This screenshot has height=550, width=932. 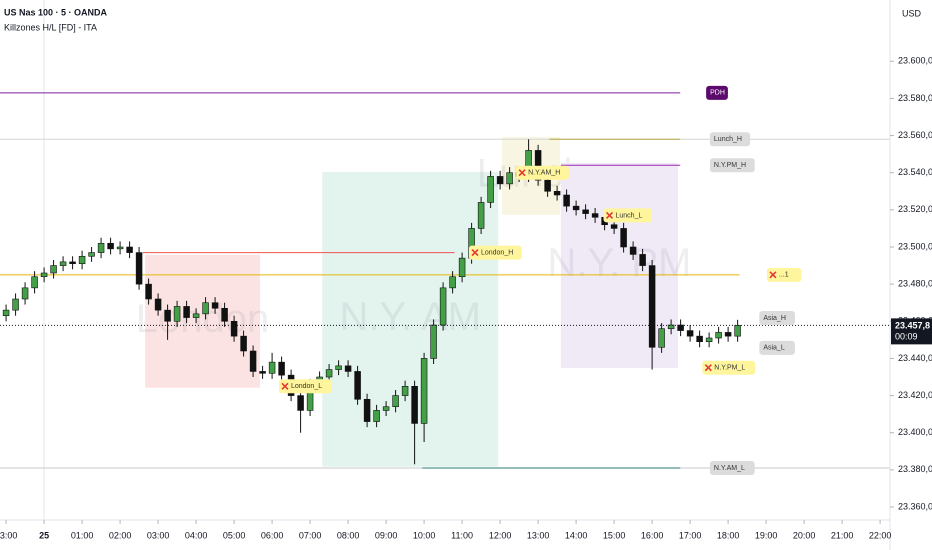 I want to click on x-tick-label: 03:00, so click(x=158, y=535).